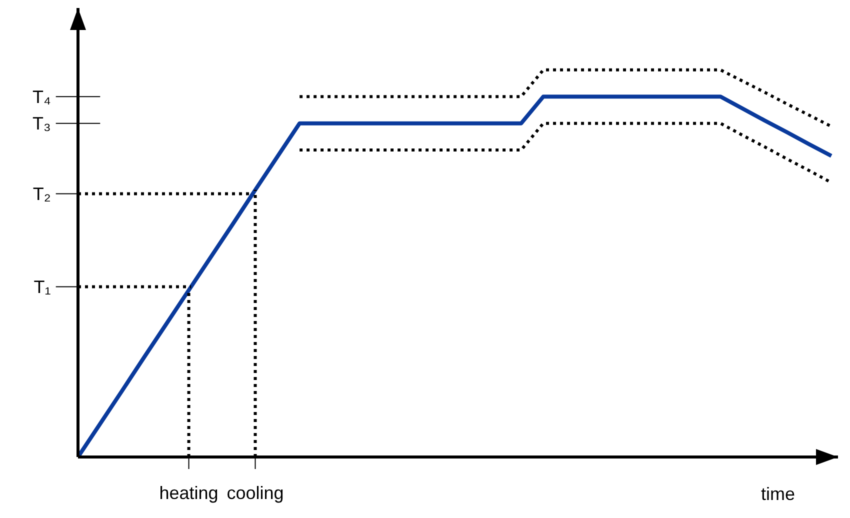  I want to click on ref-line-label: T₂, so click(41, 194).